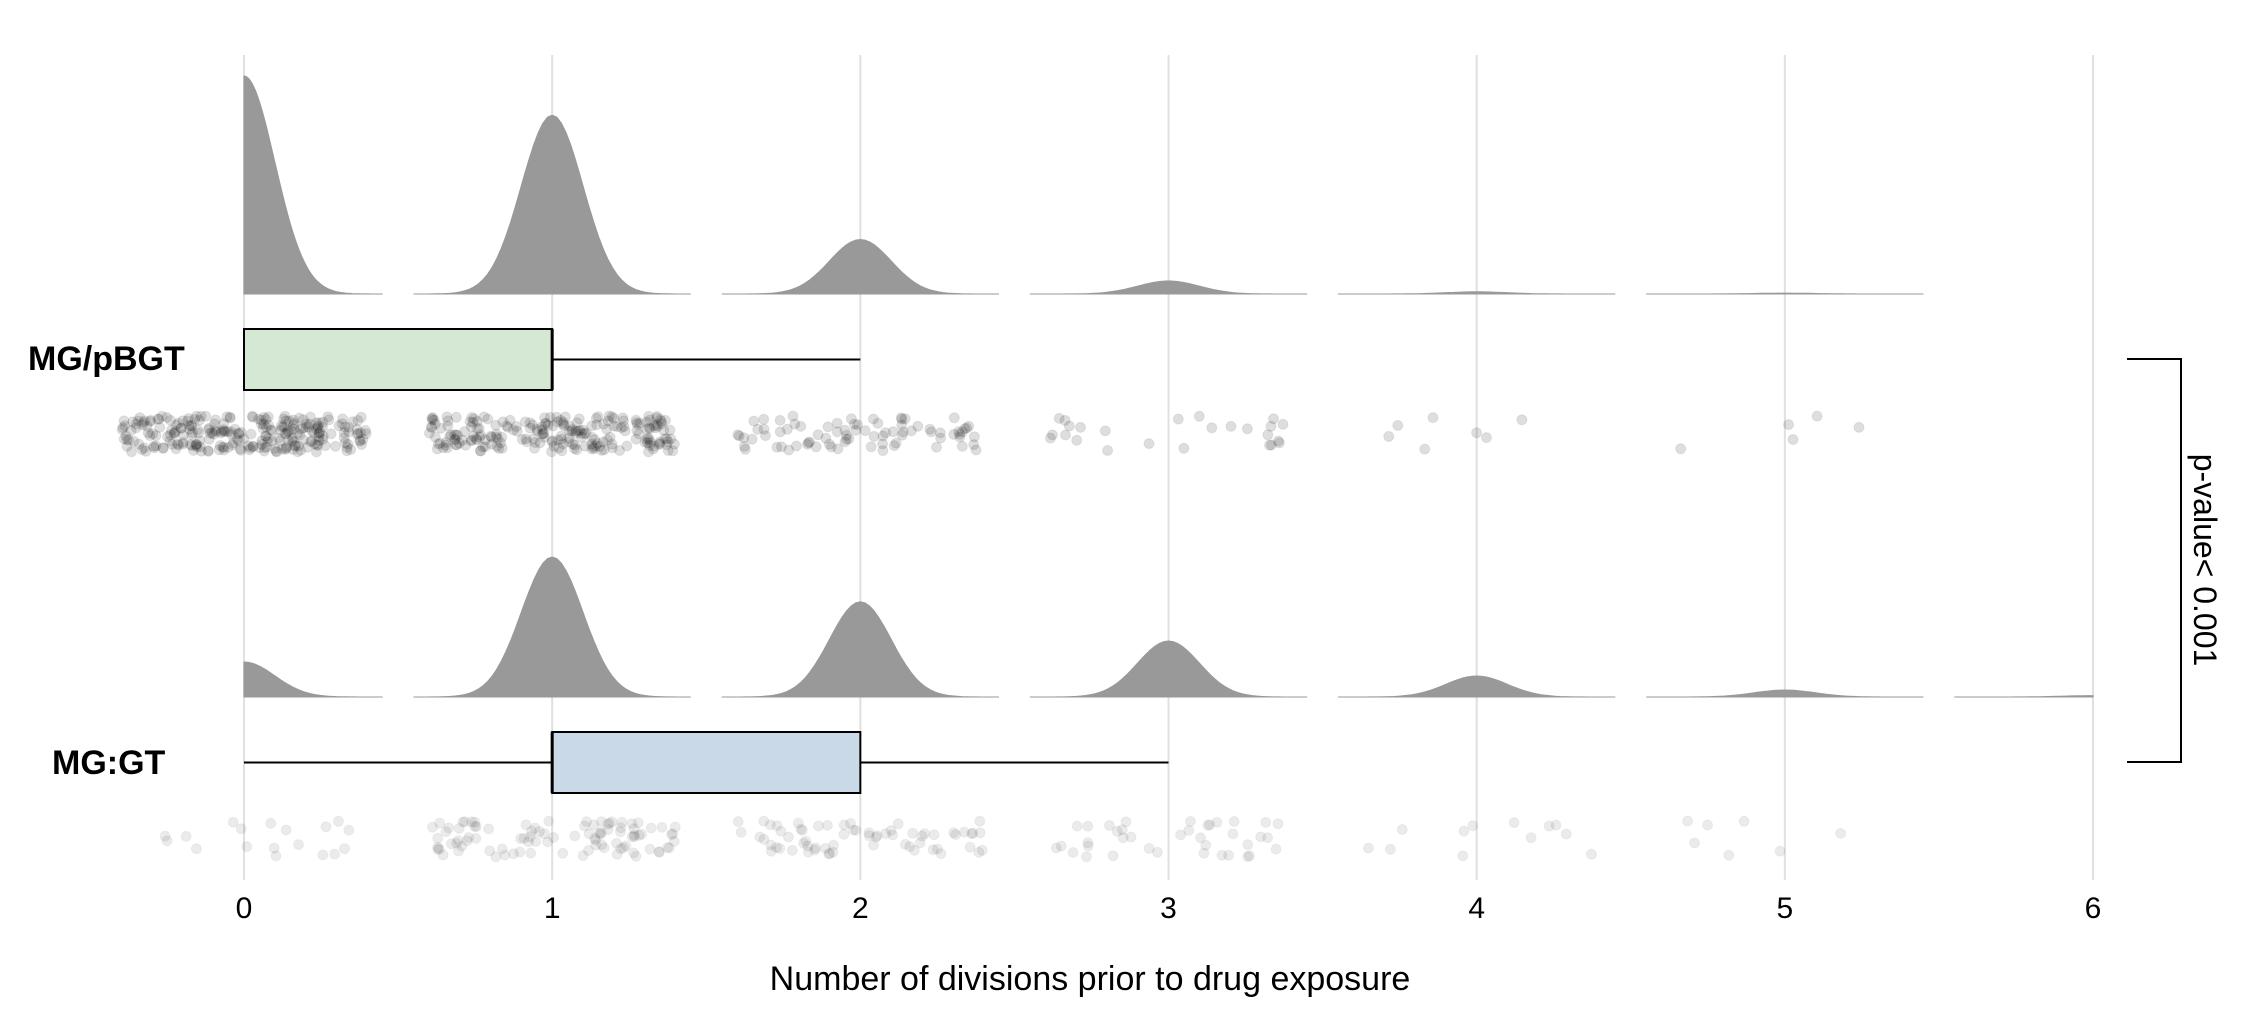  What do you see at coordinates (398, 359) in the screenshot?
I see `box-mg-pbgt` at bounding box center [398, 359].